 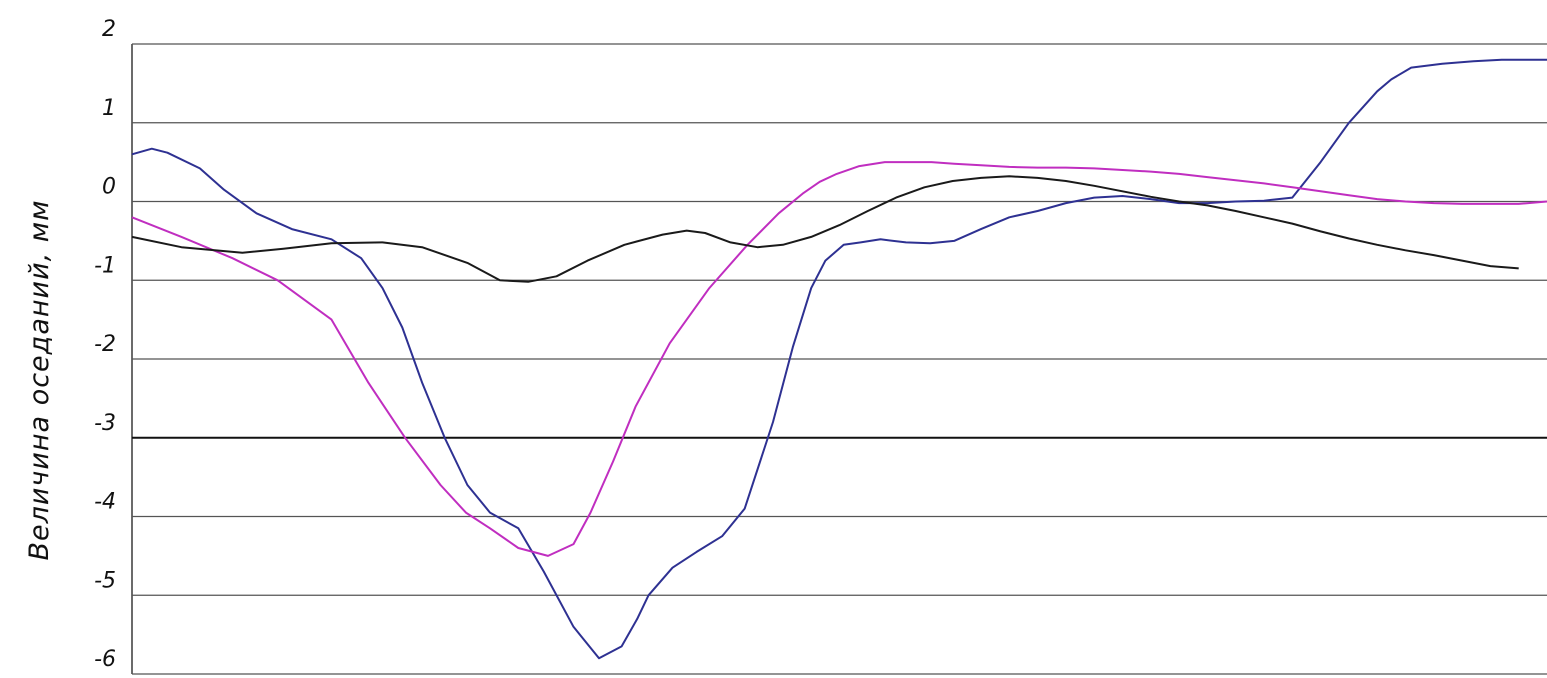 What do you see at coordinates (105, 580) in the screenshot?
I see `y-tick-label: -5` at bounding box center [105, 580].